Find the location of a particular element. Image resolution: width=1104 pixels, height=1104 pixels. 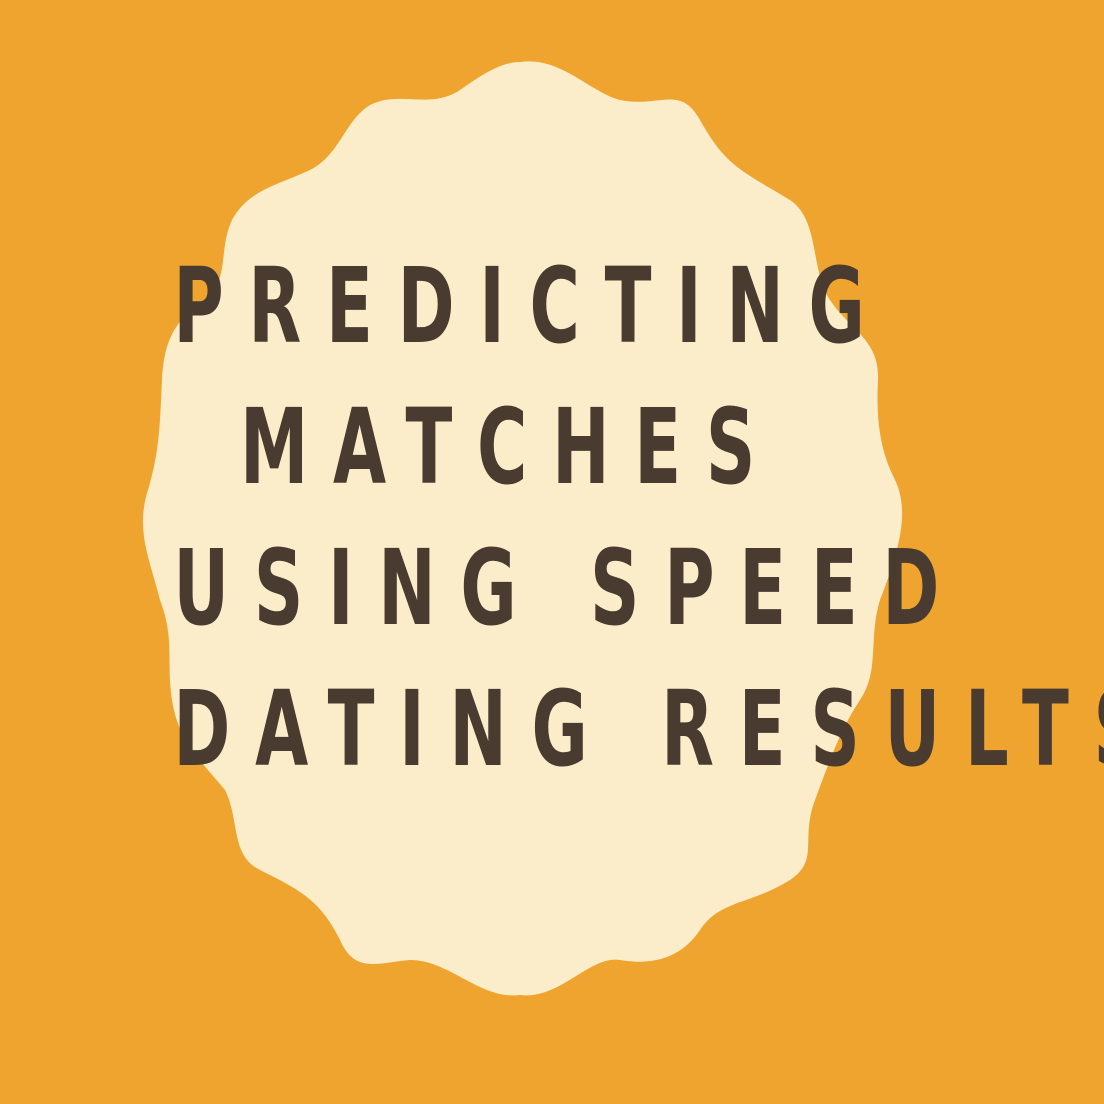

title-line-3: USING SPEED is located at coordinates (569, 588).